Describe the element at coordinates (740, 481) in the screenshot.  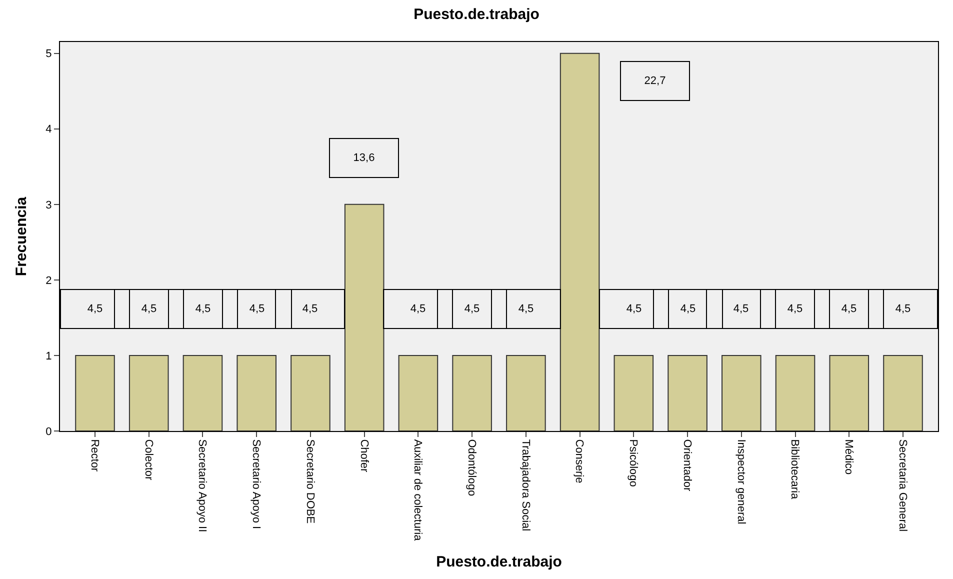
I see `x-tick-label: Inspector general` at that location.